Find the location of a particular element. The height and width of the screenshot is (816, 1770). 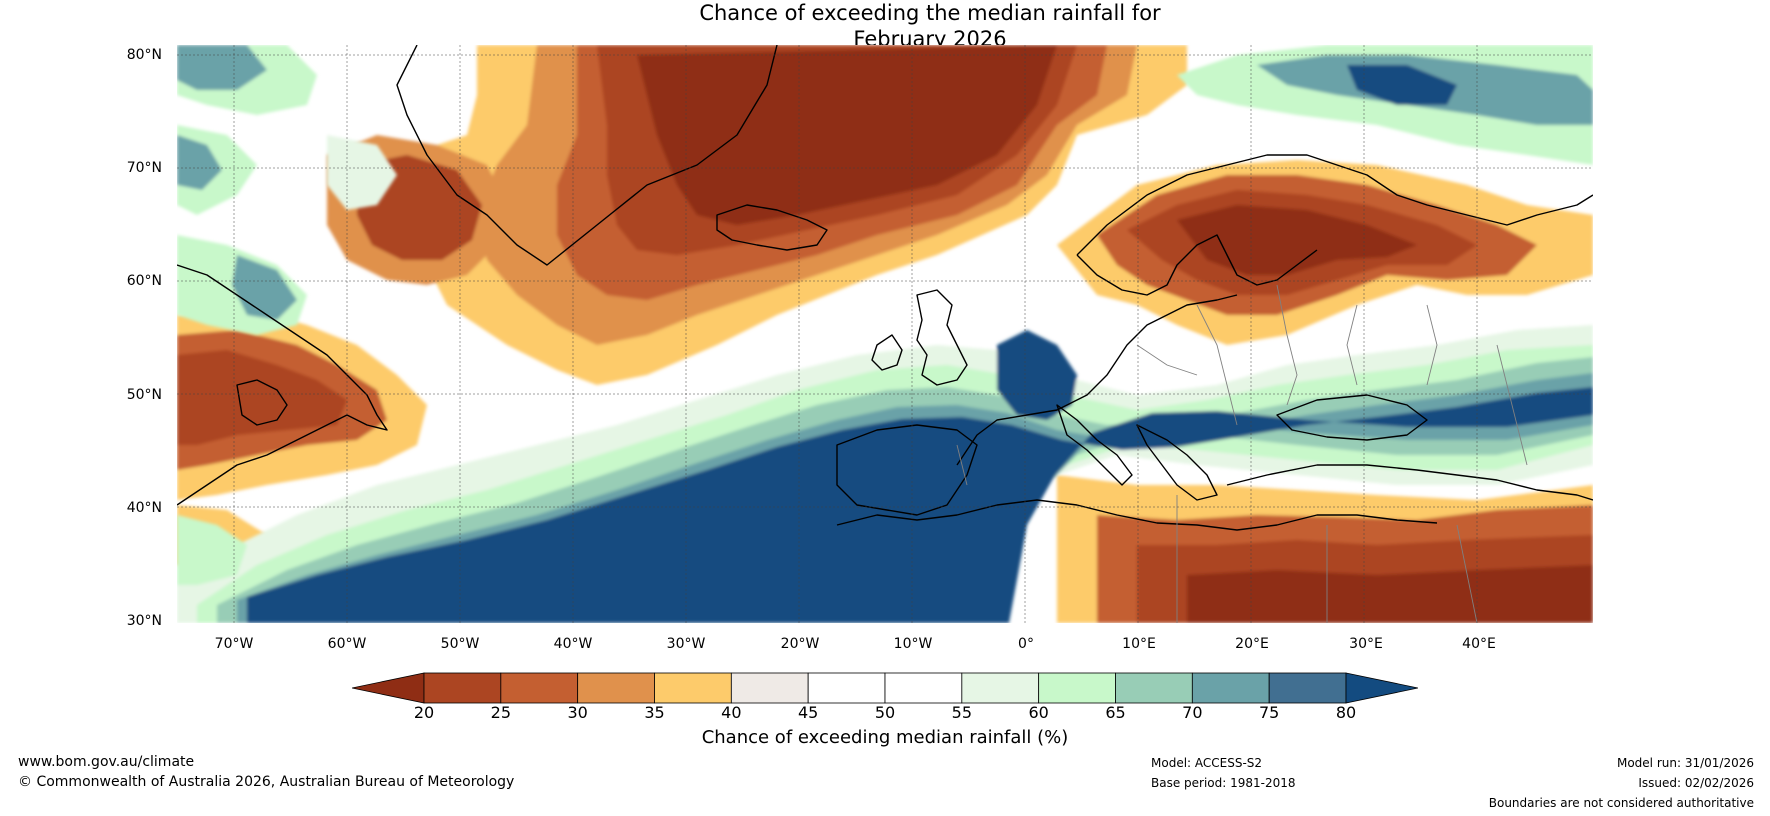

lat-label-70n: 70°N is located at coordinates (144, 168).